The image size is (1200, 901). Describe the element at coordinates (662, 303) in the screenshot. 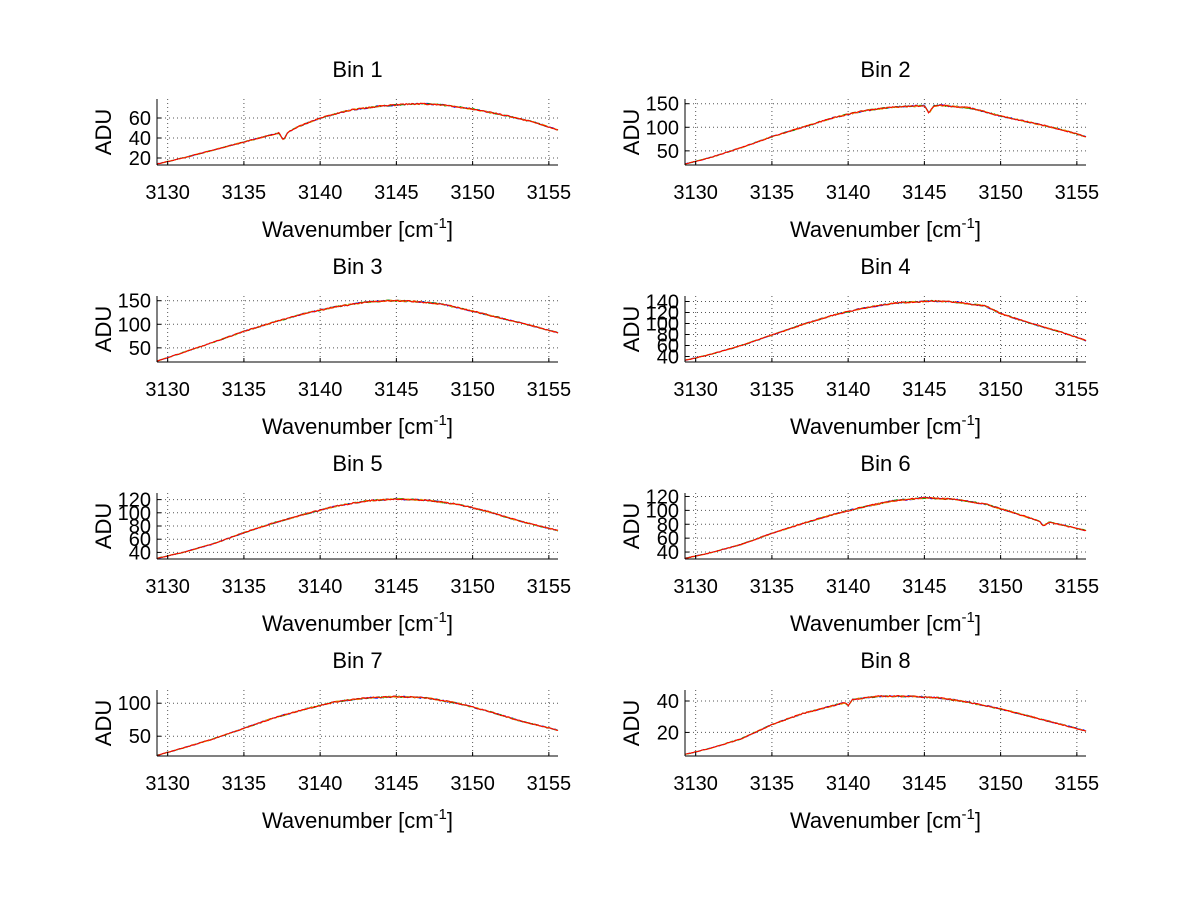

I see `y-tick-label: 140` at that location.